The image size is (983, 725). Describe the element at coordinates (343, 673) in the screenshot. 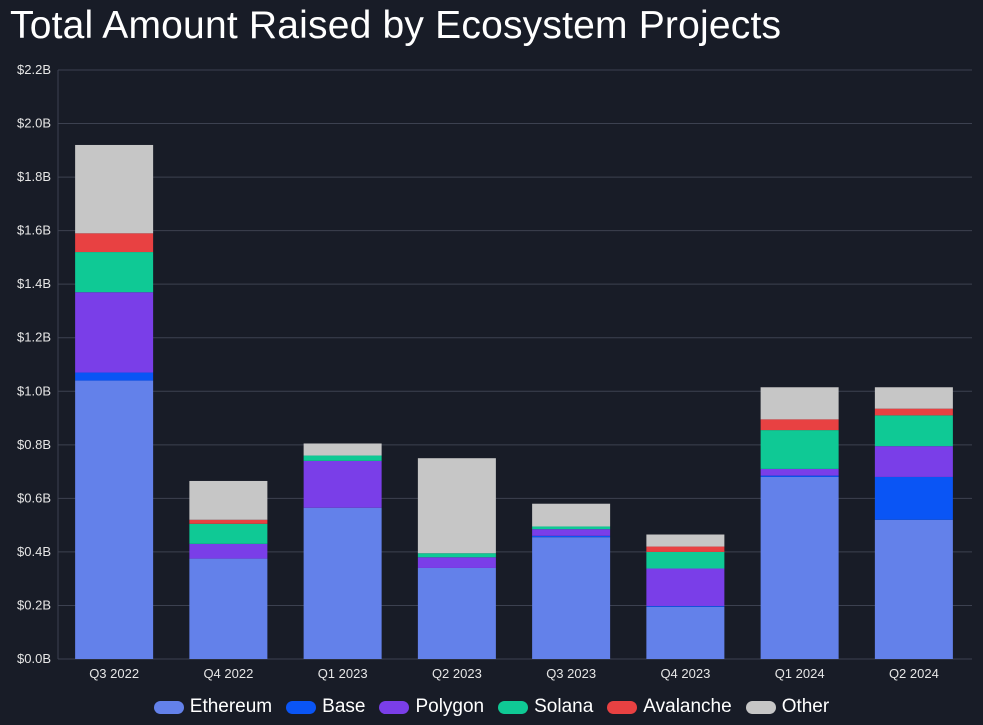

I see `x-tick-label: Q1 2023` at that location.